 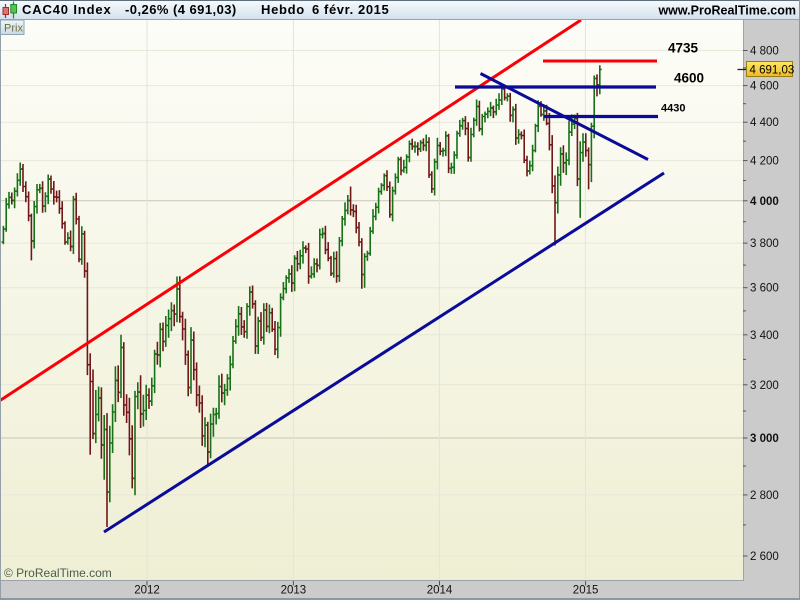 I want to click on svg-text: 2 600, so click(x=764, y=557).